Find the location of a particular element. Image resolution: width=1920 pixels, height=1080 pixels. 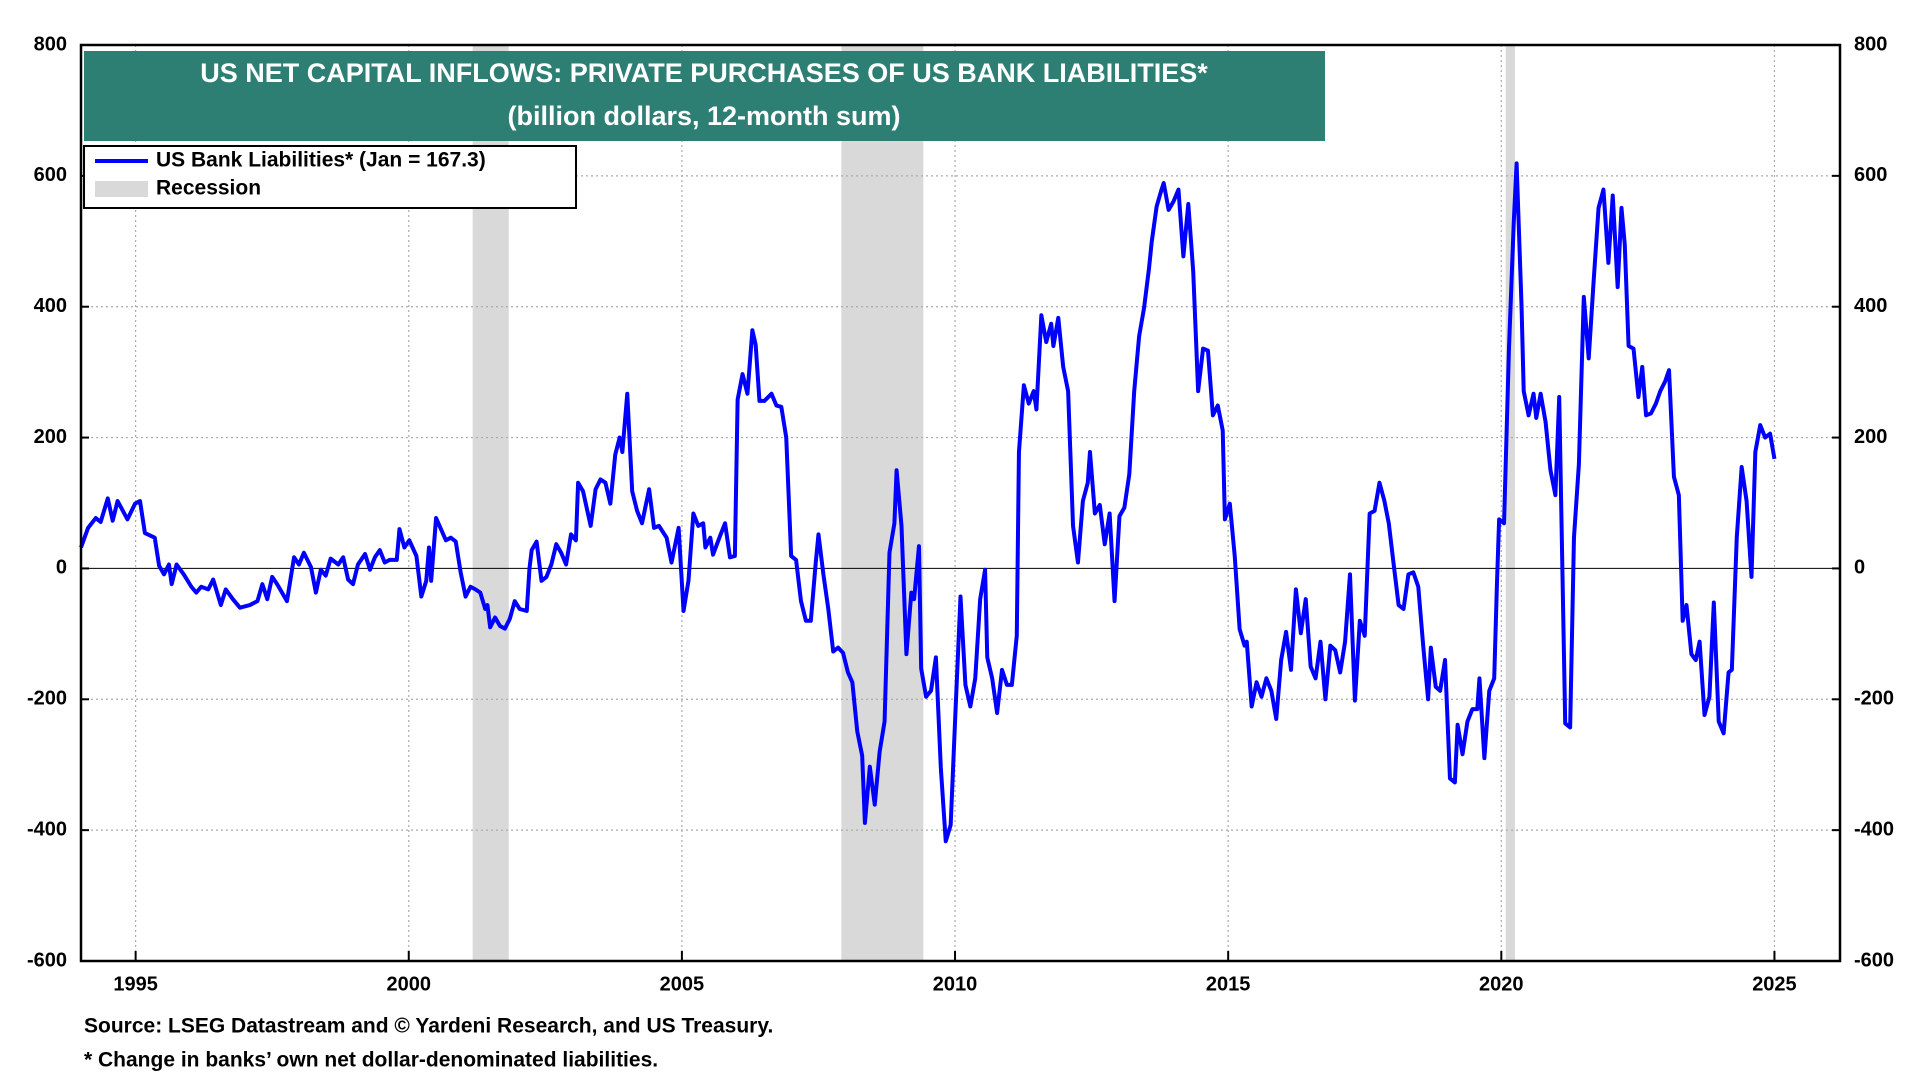

x-tick-label: 1995 is located at coordinates (135, 984).